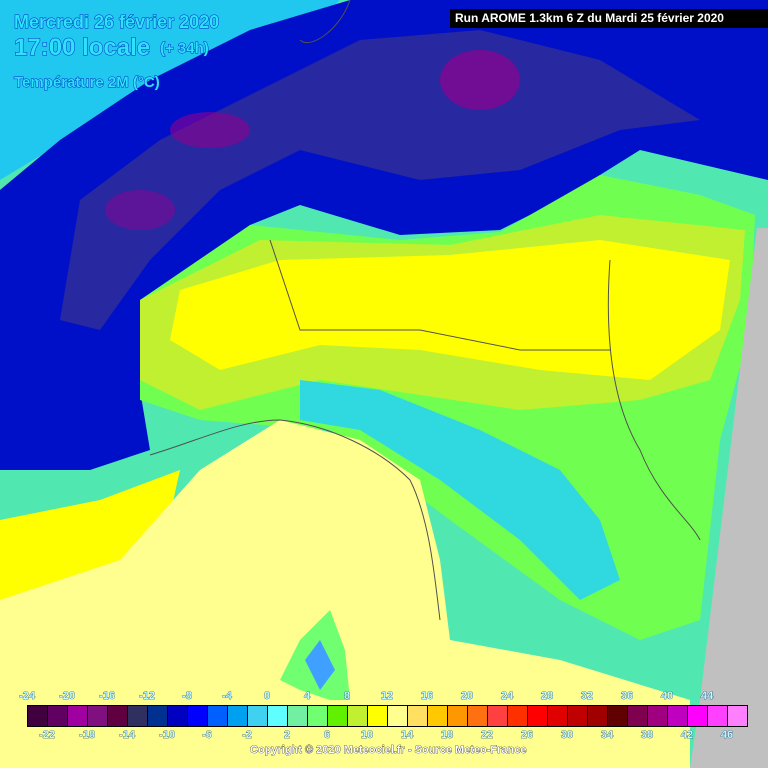 The image size is (768, 768). Describe the element at coordinates (87, 83) in the screenshot. I see `parameter-title: Température 2M (°C)` at that location.